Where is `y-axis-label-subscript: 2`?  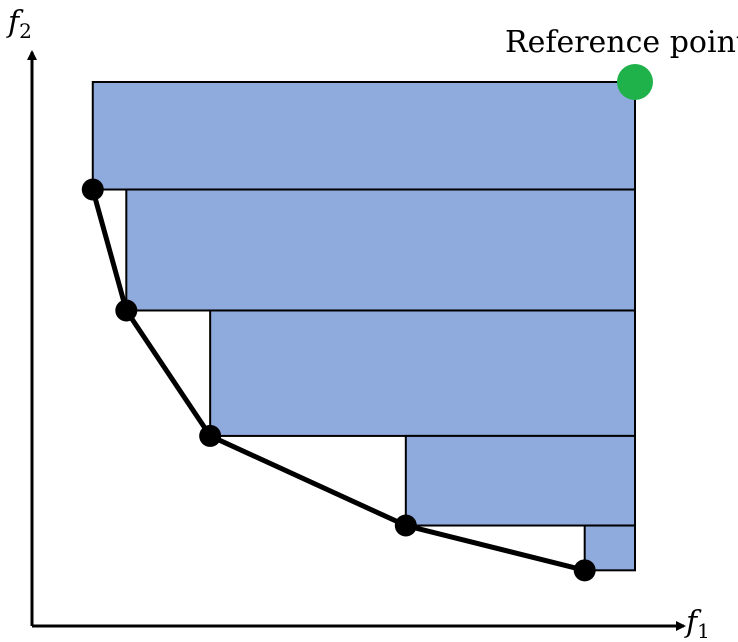 y-axis-label-subscript: 2 is located at coordinates (25, 31).